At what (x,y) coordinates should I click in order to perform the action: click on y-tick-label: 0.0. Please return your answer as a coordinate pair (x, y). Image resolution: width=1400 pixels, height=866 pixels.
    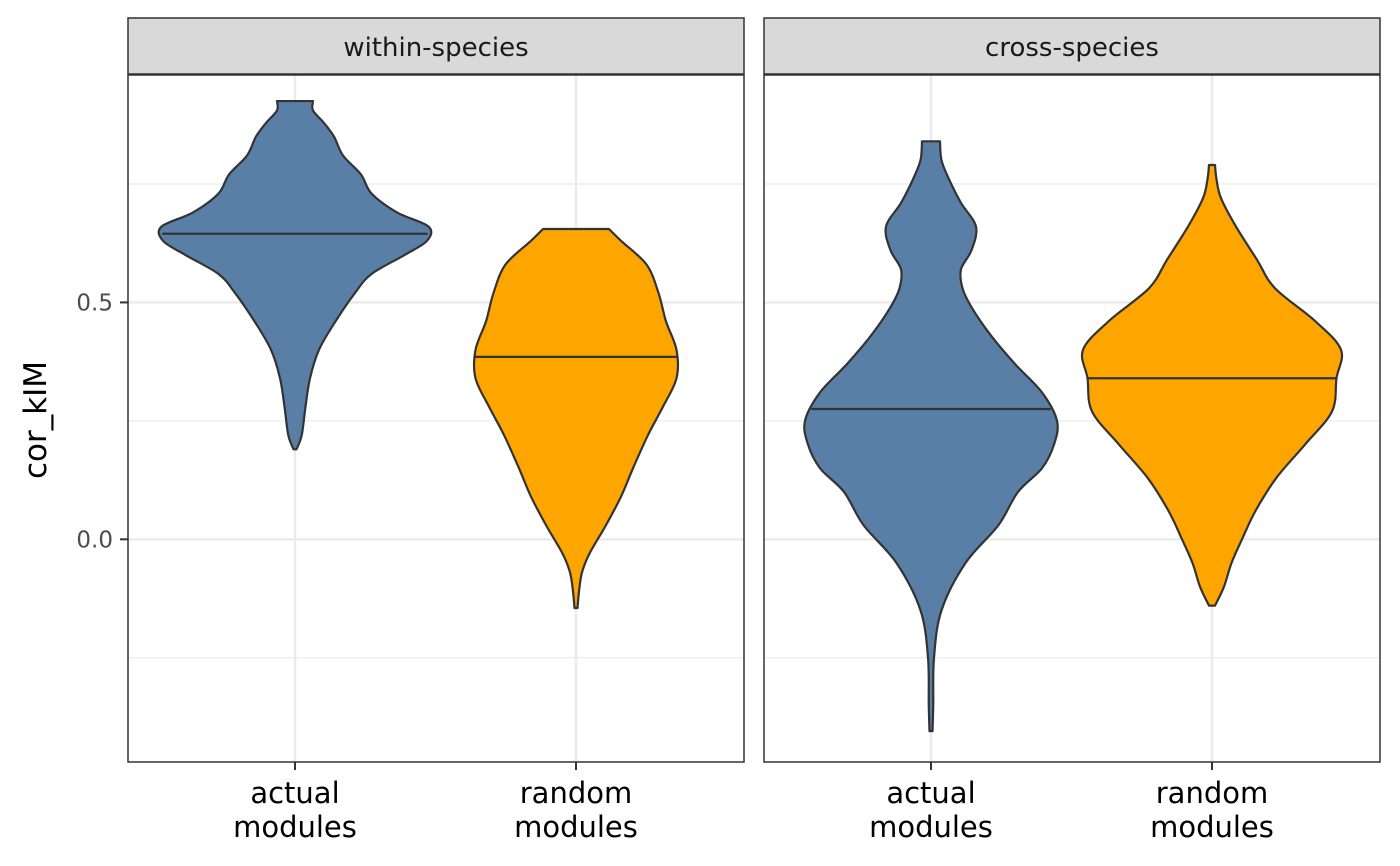
    Looking at the image, I should click on (94, 540).